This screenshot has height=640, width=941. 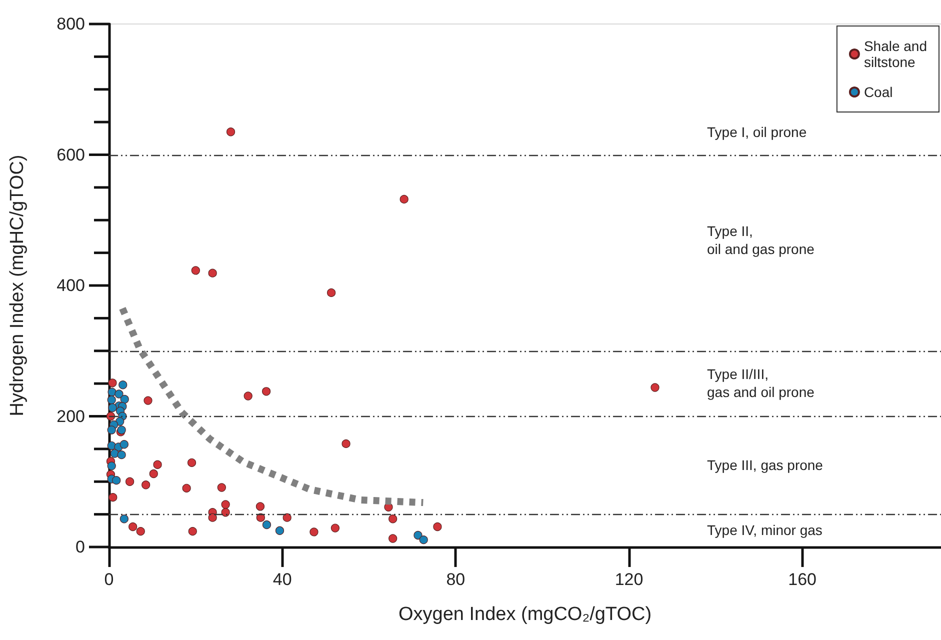 I want to click on legend-label: Shale and siltstone, so click(x=896, y=54).